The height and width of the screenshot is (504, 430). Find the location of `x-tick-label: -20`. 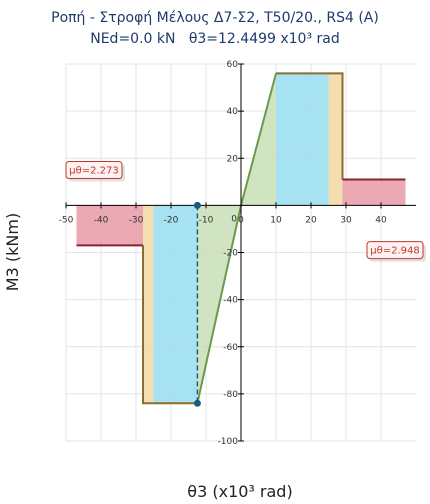

x-tick-label: -20 is located at coordinates (171, 220).